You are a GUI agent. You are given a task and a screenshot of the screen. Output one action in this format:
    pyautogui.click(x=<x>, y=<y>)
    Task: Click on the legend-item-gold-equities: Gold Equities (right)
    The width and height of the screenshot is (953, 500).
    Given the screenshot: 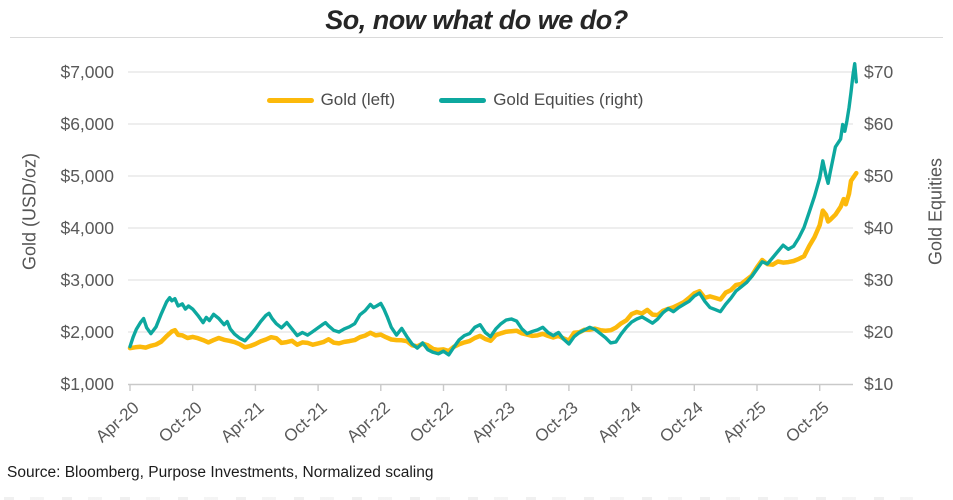 What is the action you would take?
    pyautogui.click(x=541, y=100)
    